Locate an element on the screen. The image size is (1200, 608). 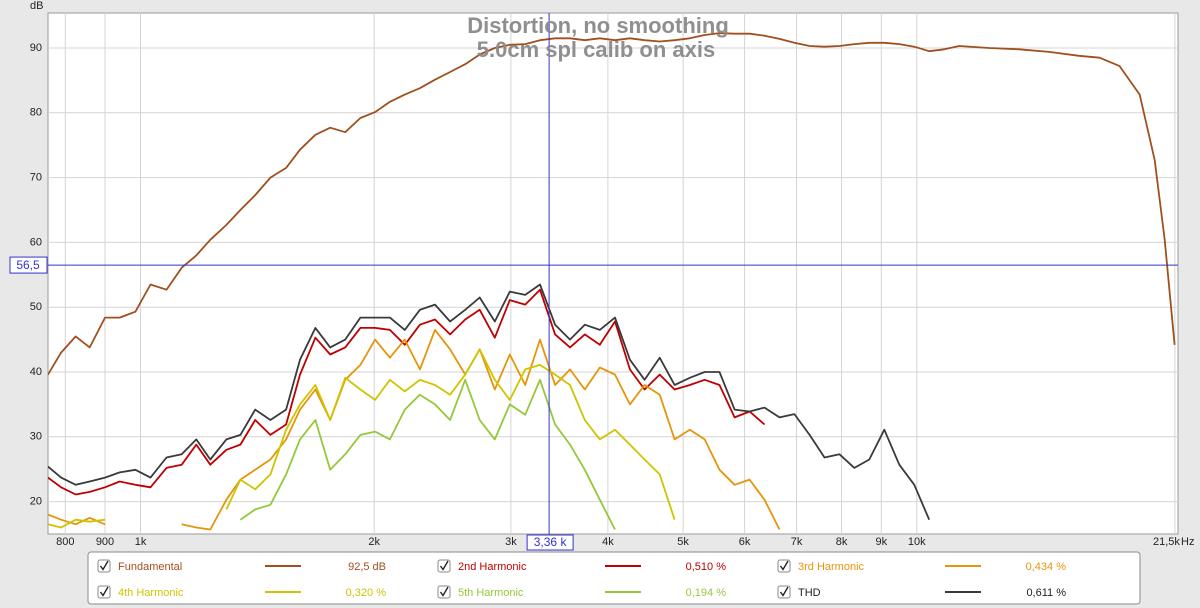
chart-subtitle: 5.0cm spl calib on axis is located at coordinates (596, 49).